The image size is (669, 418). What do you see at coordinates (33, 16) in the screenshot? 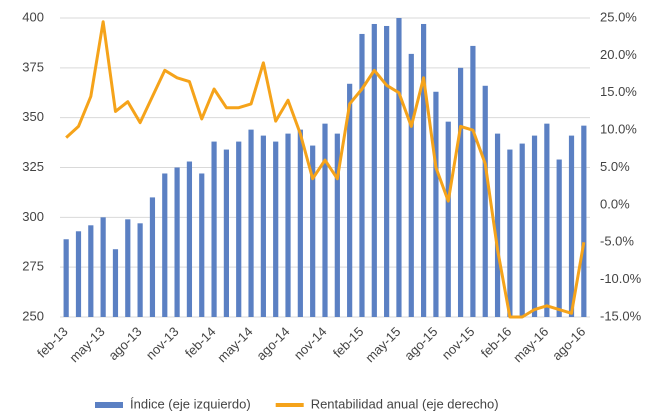
I see `y-tick-label: 400` at bounding box center [33, 16].